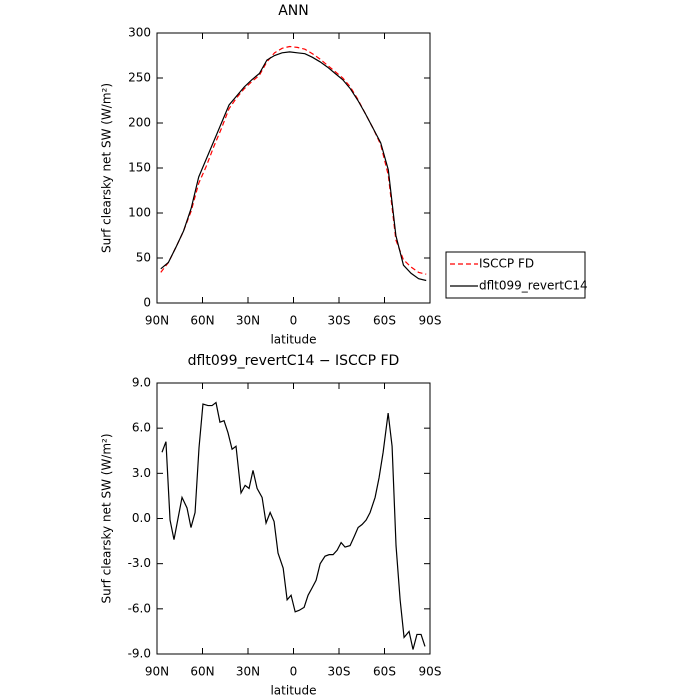 Image resolution: width=700 pixels, height=700 pixels. Describe the element at coordinates (139, 78) in the screenshot. I see `y-tick-label: 250` at that location.